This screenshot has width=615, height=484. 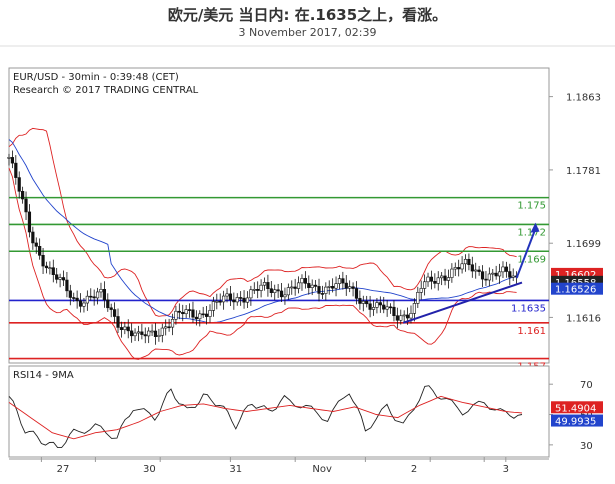 I want to click on rsi-axis-label: 70, so click(x=586, y=385).